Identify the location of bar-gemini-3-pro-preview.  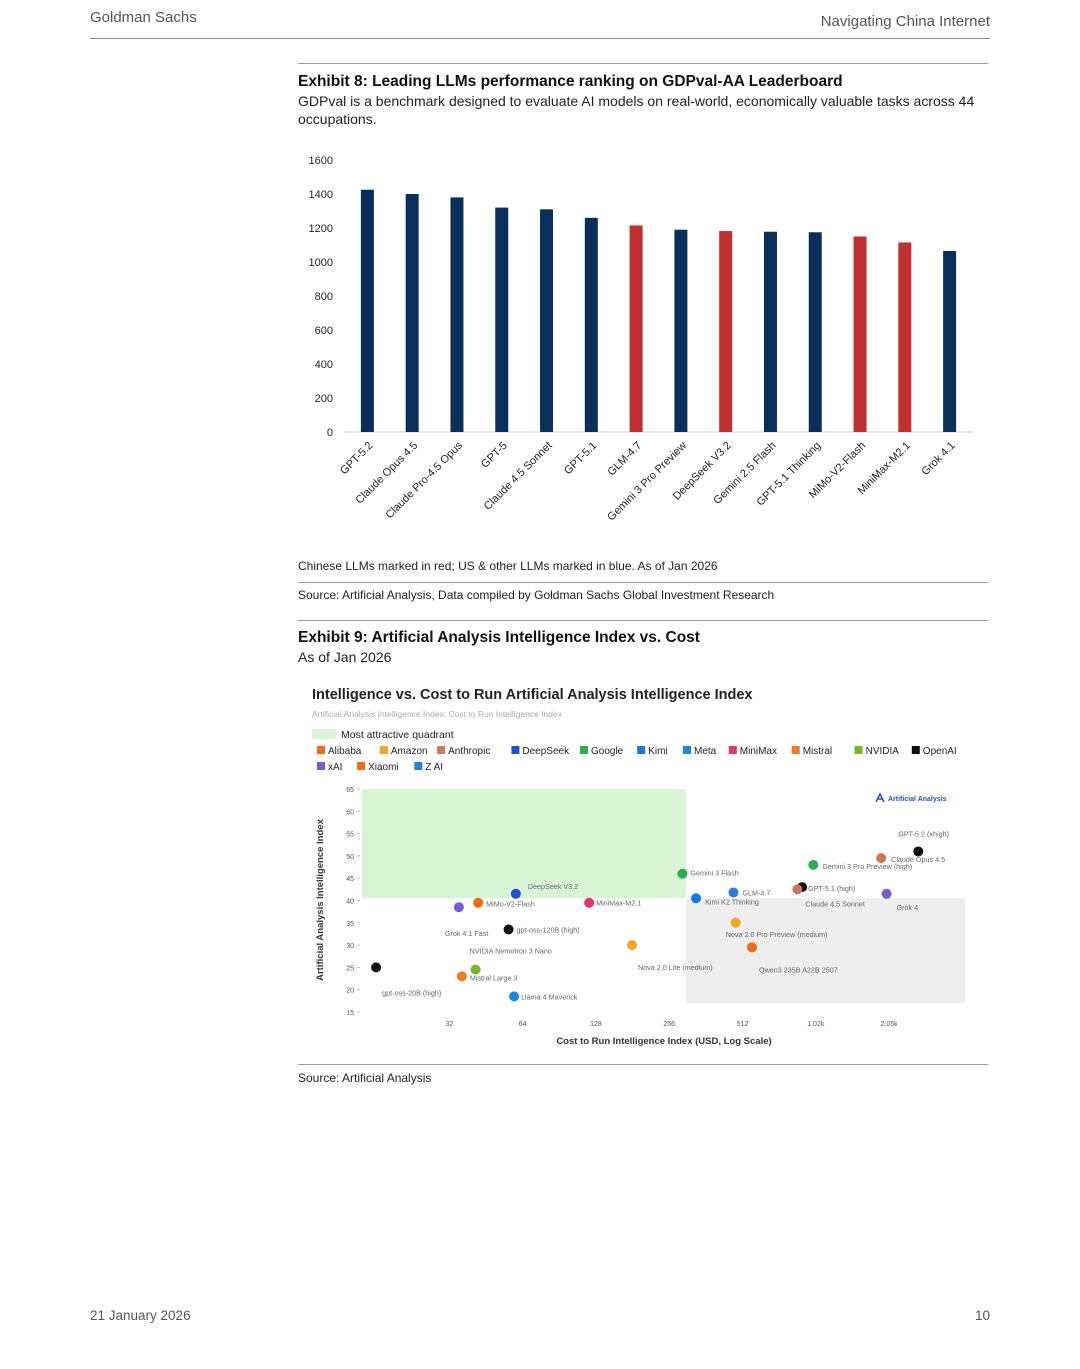
(681, 330).